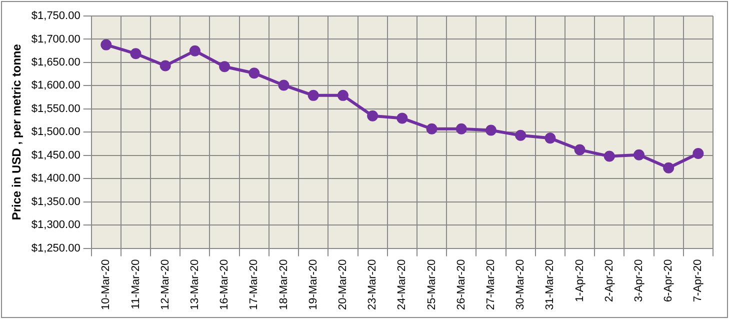 The height and width of the screenshot is (319, 729). I want to click on y-tick-label: $1,300.00, so click(55, 225).